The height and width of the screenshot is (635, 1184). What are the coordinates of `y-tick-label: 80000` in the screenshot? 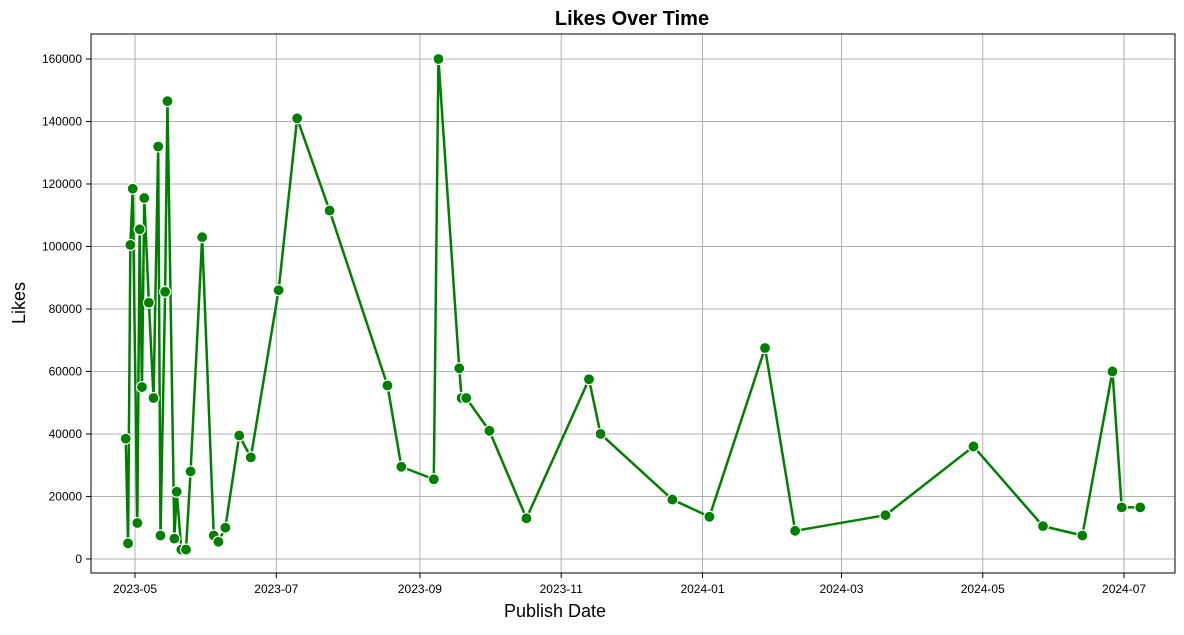 It's located at (66, 309).